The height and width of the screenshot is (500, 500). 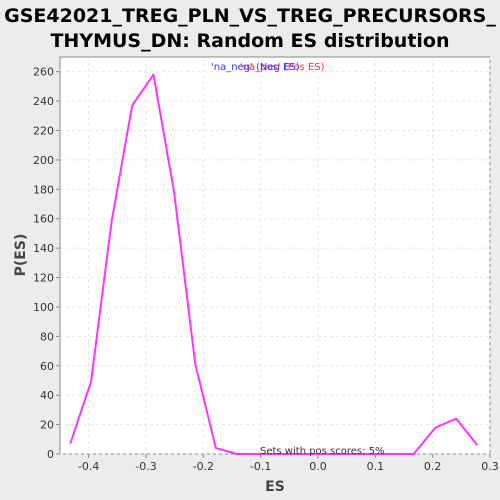 What do you see at coordinates (88, 466) in the screenshot?
I see `x-tick-label: -0.4` at bounding box center [88, 466].